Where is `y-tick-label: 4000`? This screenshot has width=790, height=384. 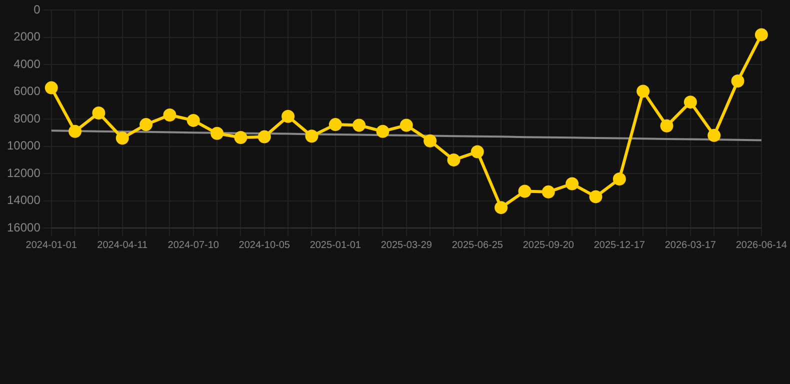
y-tick-label: 4000 is located at coordinates (27, 63).